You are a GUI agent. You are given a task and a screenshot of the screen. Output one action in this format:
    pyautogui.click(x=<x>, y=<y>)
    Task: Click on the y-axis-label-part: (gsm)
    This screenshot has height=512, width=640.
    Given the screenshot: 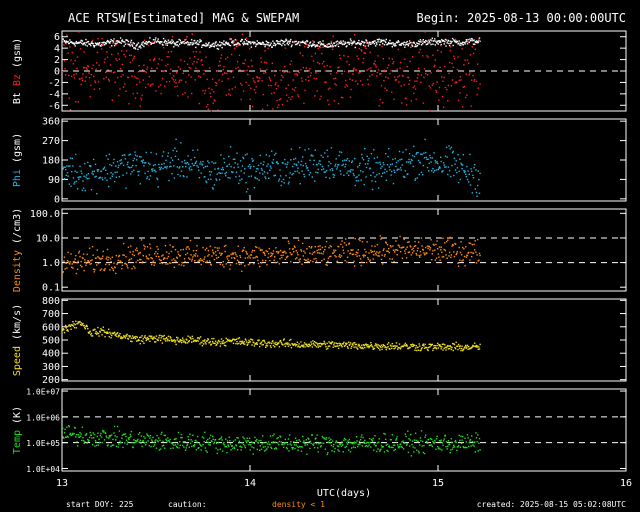 What is the action you would take?
    pyautogui.click(x=17, y=56)
    